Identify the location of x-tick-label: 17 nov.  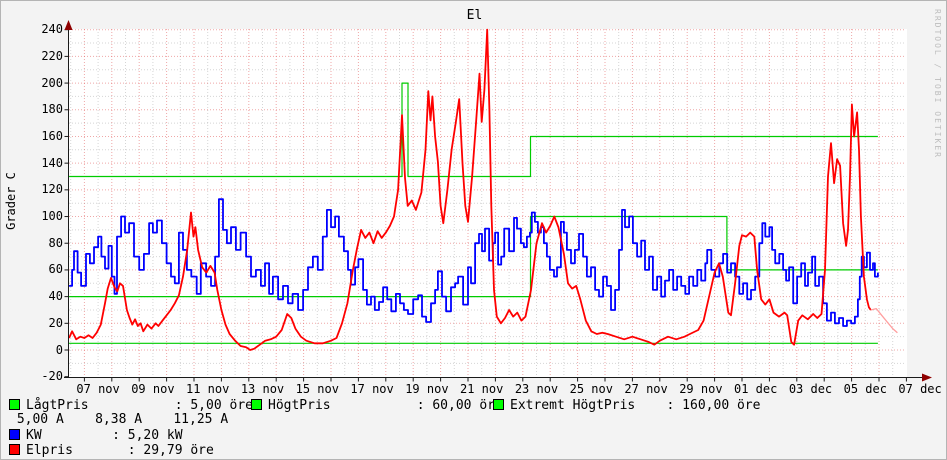
(372, 389).